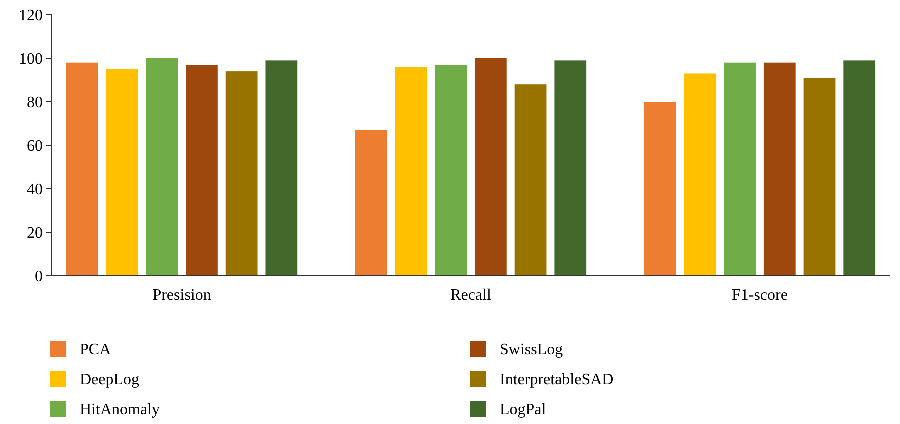 The width and height of the screenshot is (900, 424). Describe the element at coordinates (96, 350) in the screenshot. I see `legend-label: PCA` at that location.